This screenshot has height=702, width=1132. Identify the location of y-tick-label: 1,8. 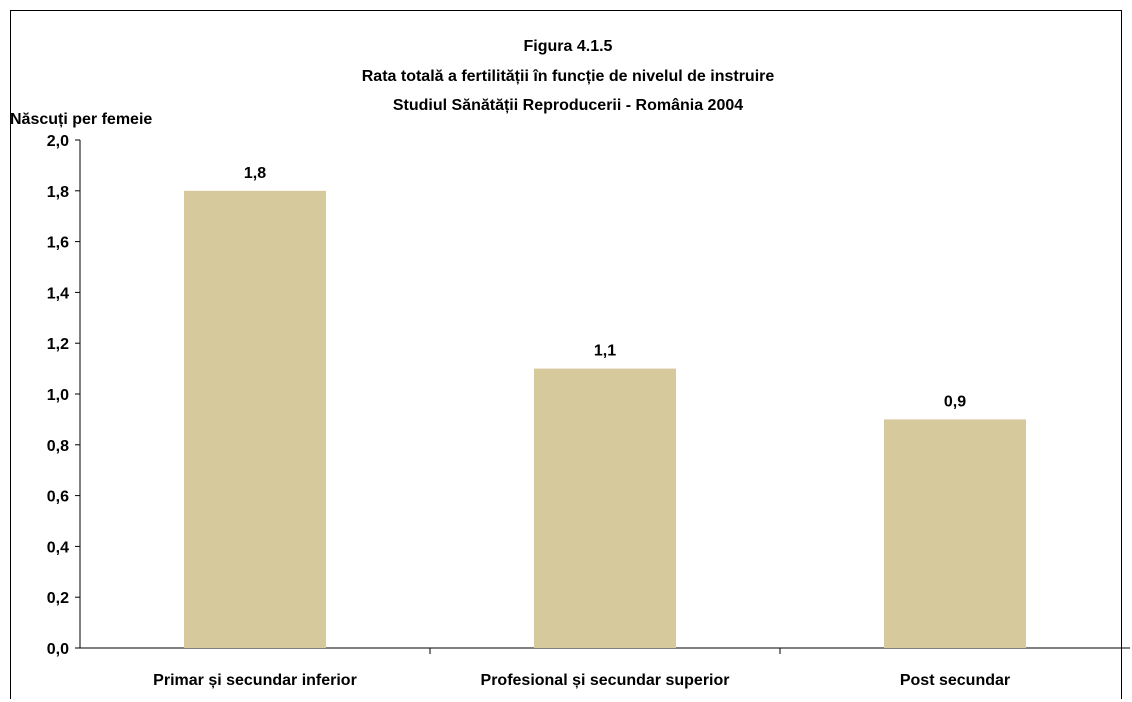
(58, 192).